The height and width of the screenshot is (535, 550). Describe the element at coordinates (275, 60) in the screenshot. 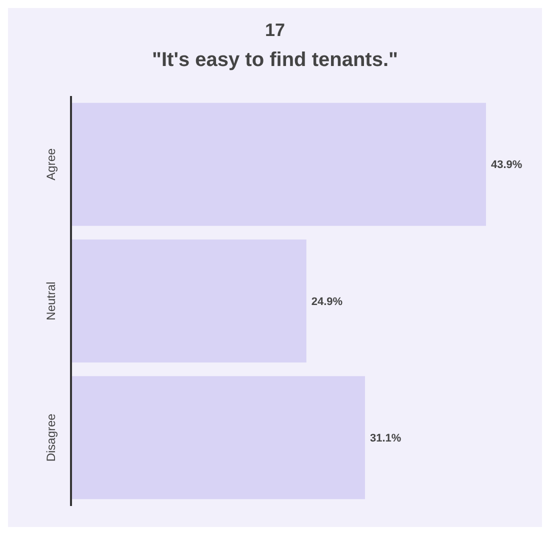

I see `chart-subtitle: "It's easy to find tenants."` at that location.